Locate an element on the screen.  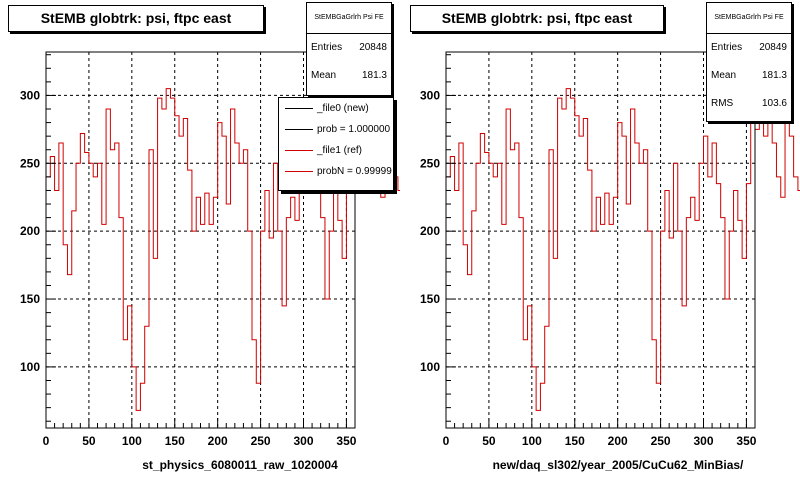
legend-label: probN = 0.99999 is located at coordinates (354, 171).